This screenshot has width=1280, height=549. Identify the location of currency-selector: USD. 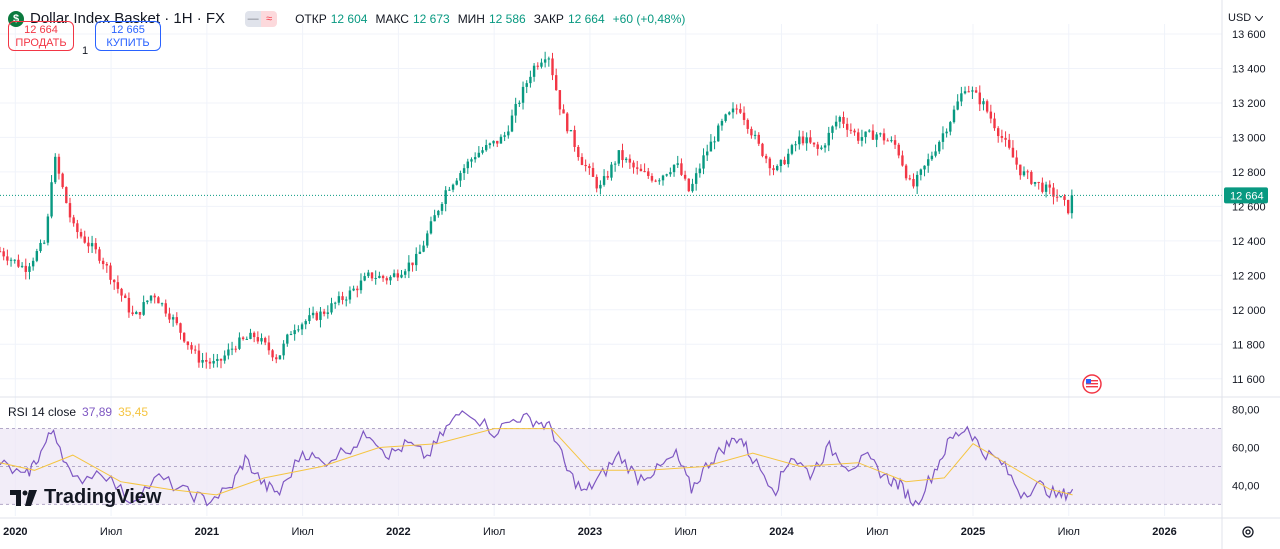
(1246, 18).